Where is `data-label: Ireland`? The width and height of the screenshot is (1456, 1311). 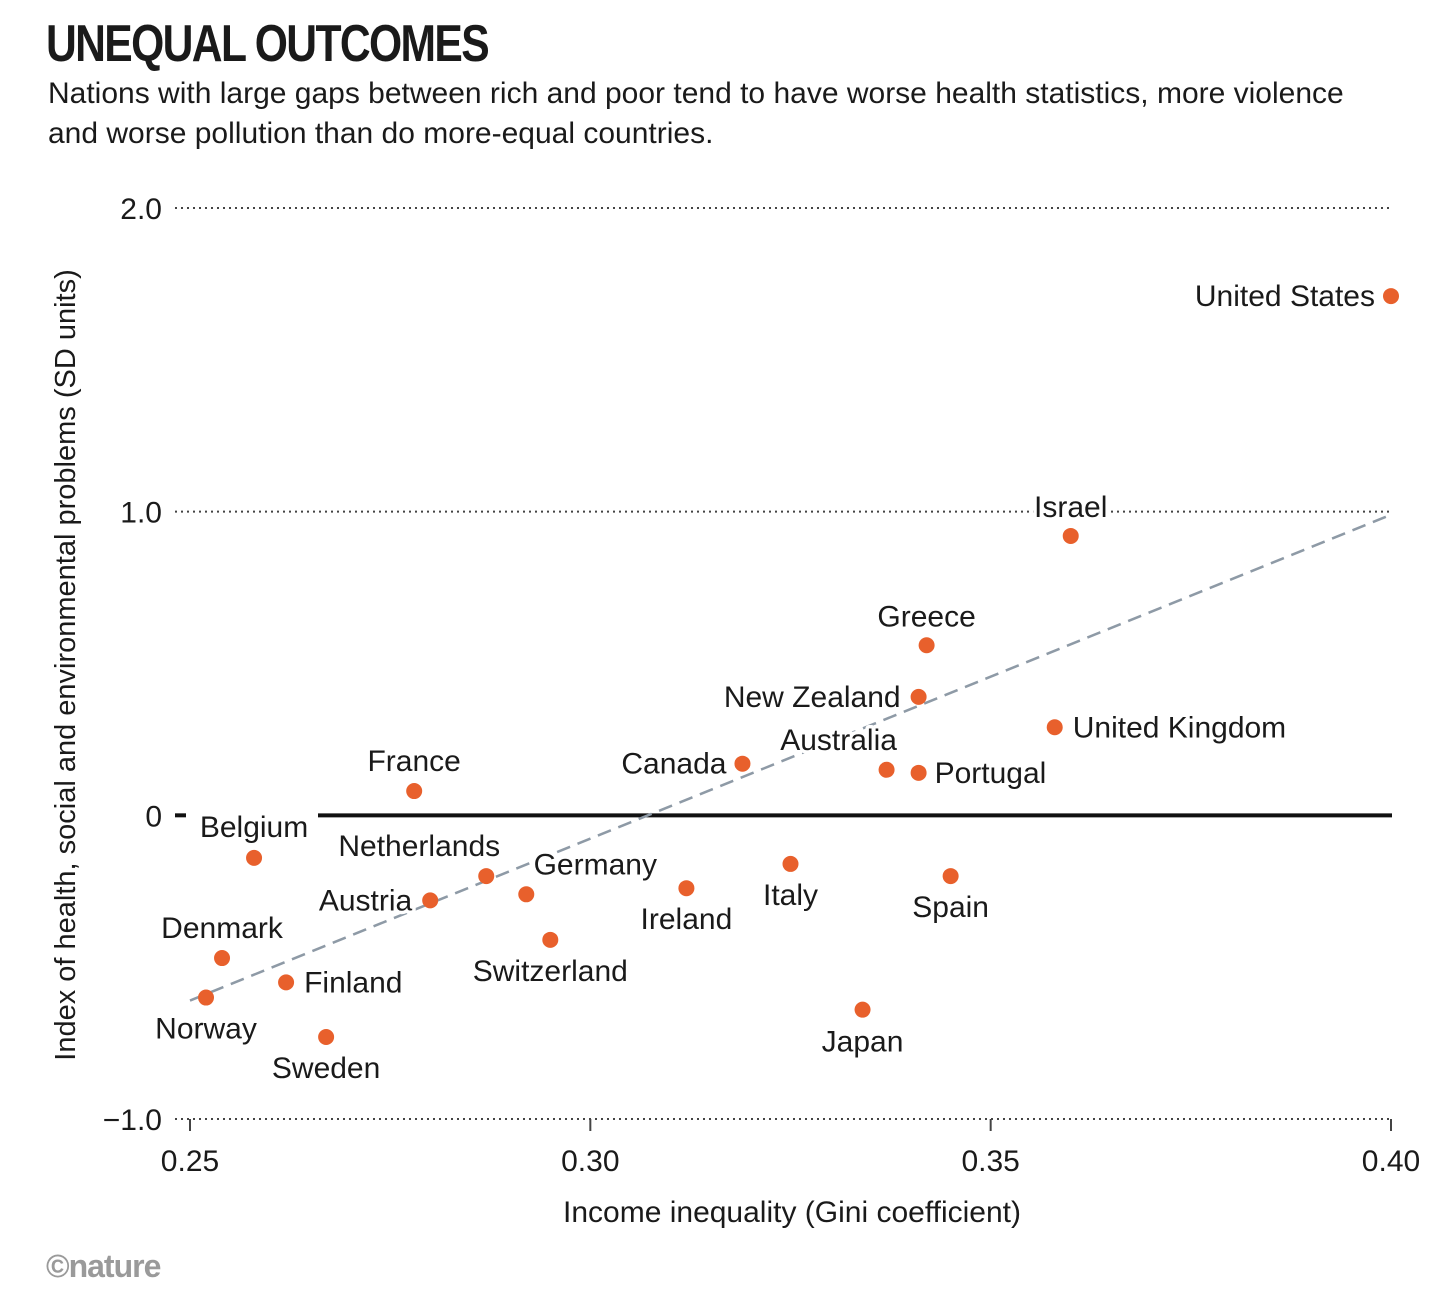
data-label: Ireland is located at coordinates (687, 919).